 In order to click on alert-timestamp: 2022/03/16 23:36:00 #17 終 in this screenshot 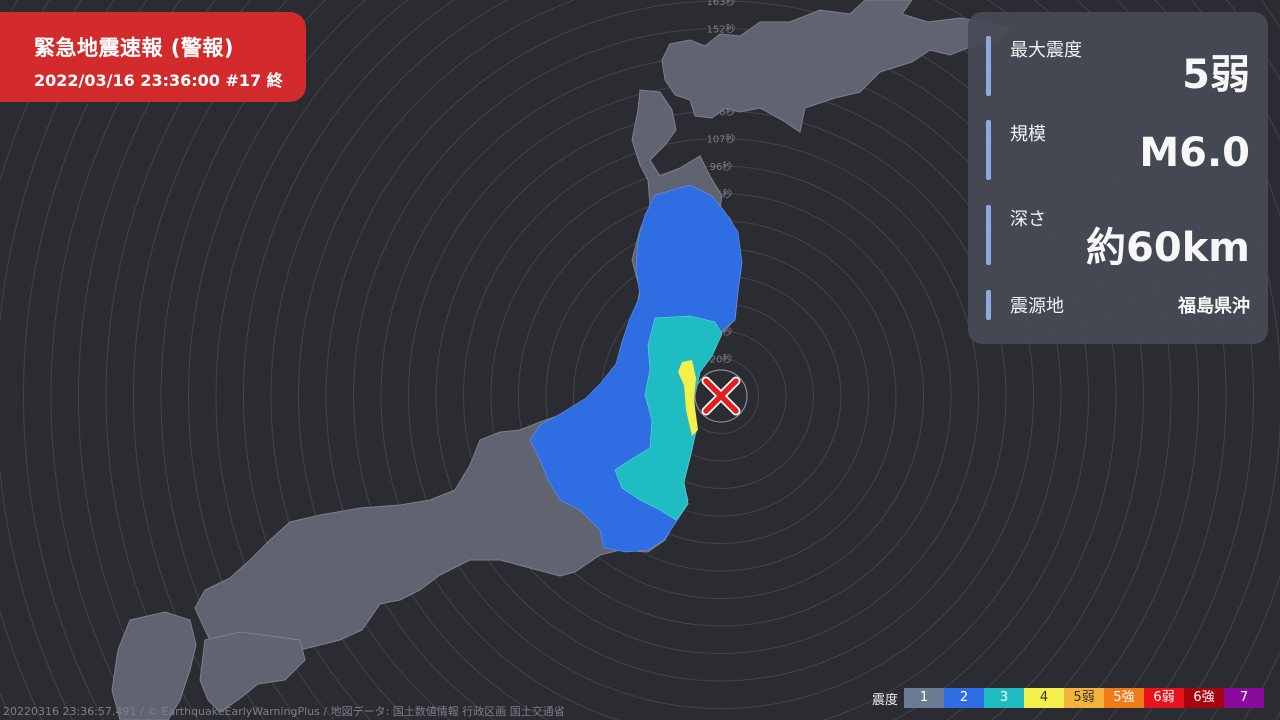, I will do `click(158, 80)`.